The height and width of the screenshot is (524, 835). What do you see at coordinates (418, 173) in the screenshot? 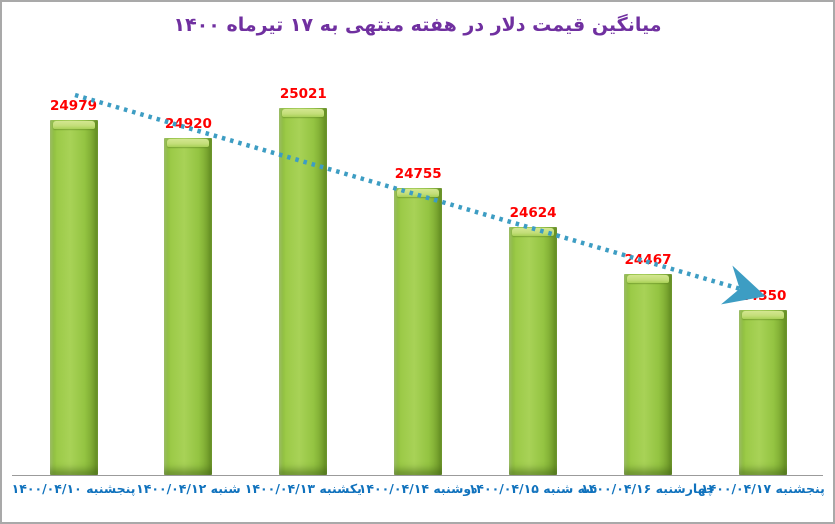
I see `value-label-4: 24755` at bounding box center [418, 173].